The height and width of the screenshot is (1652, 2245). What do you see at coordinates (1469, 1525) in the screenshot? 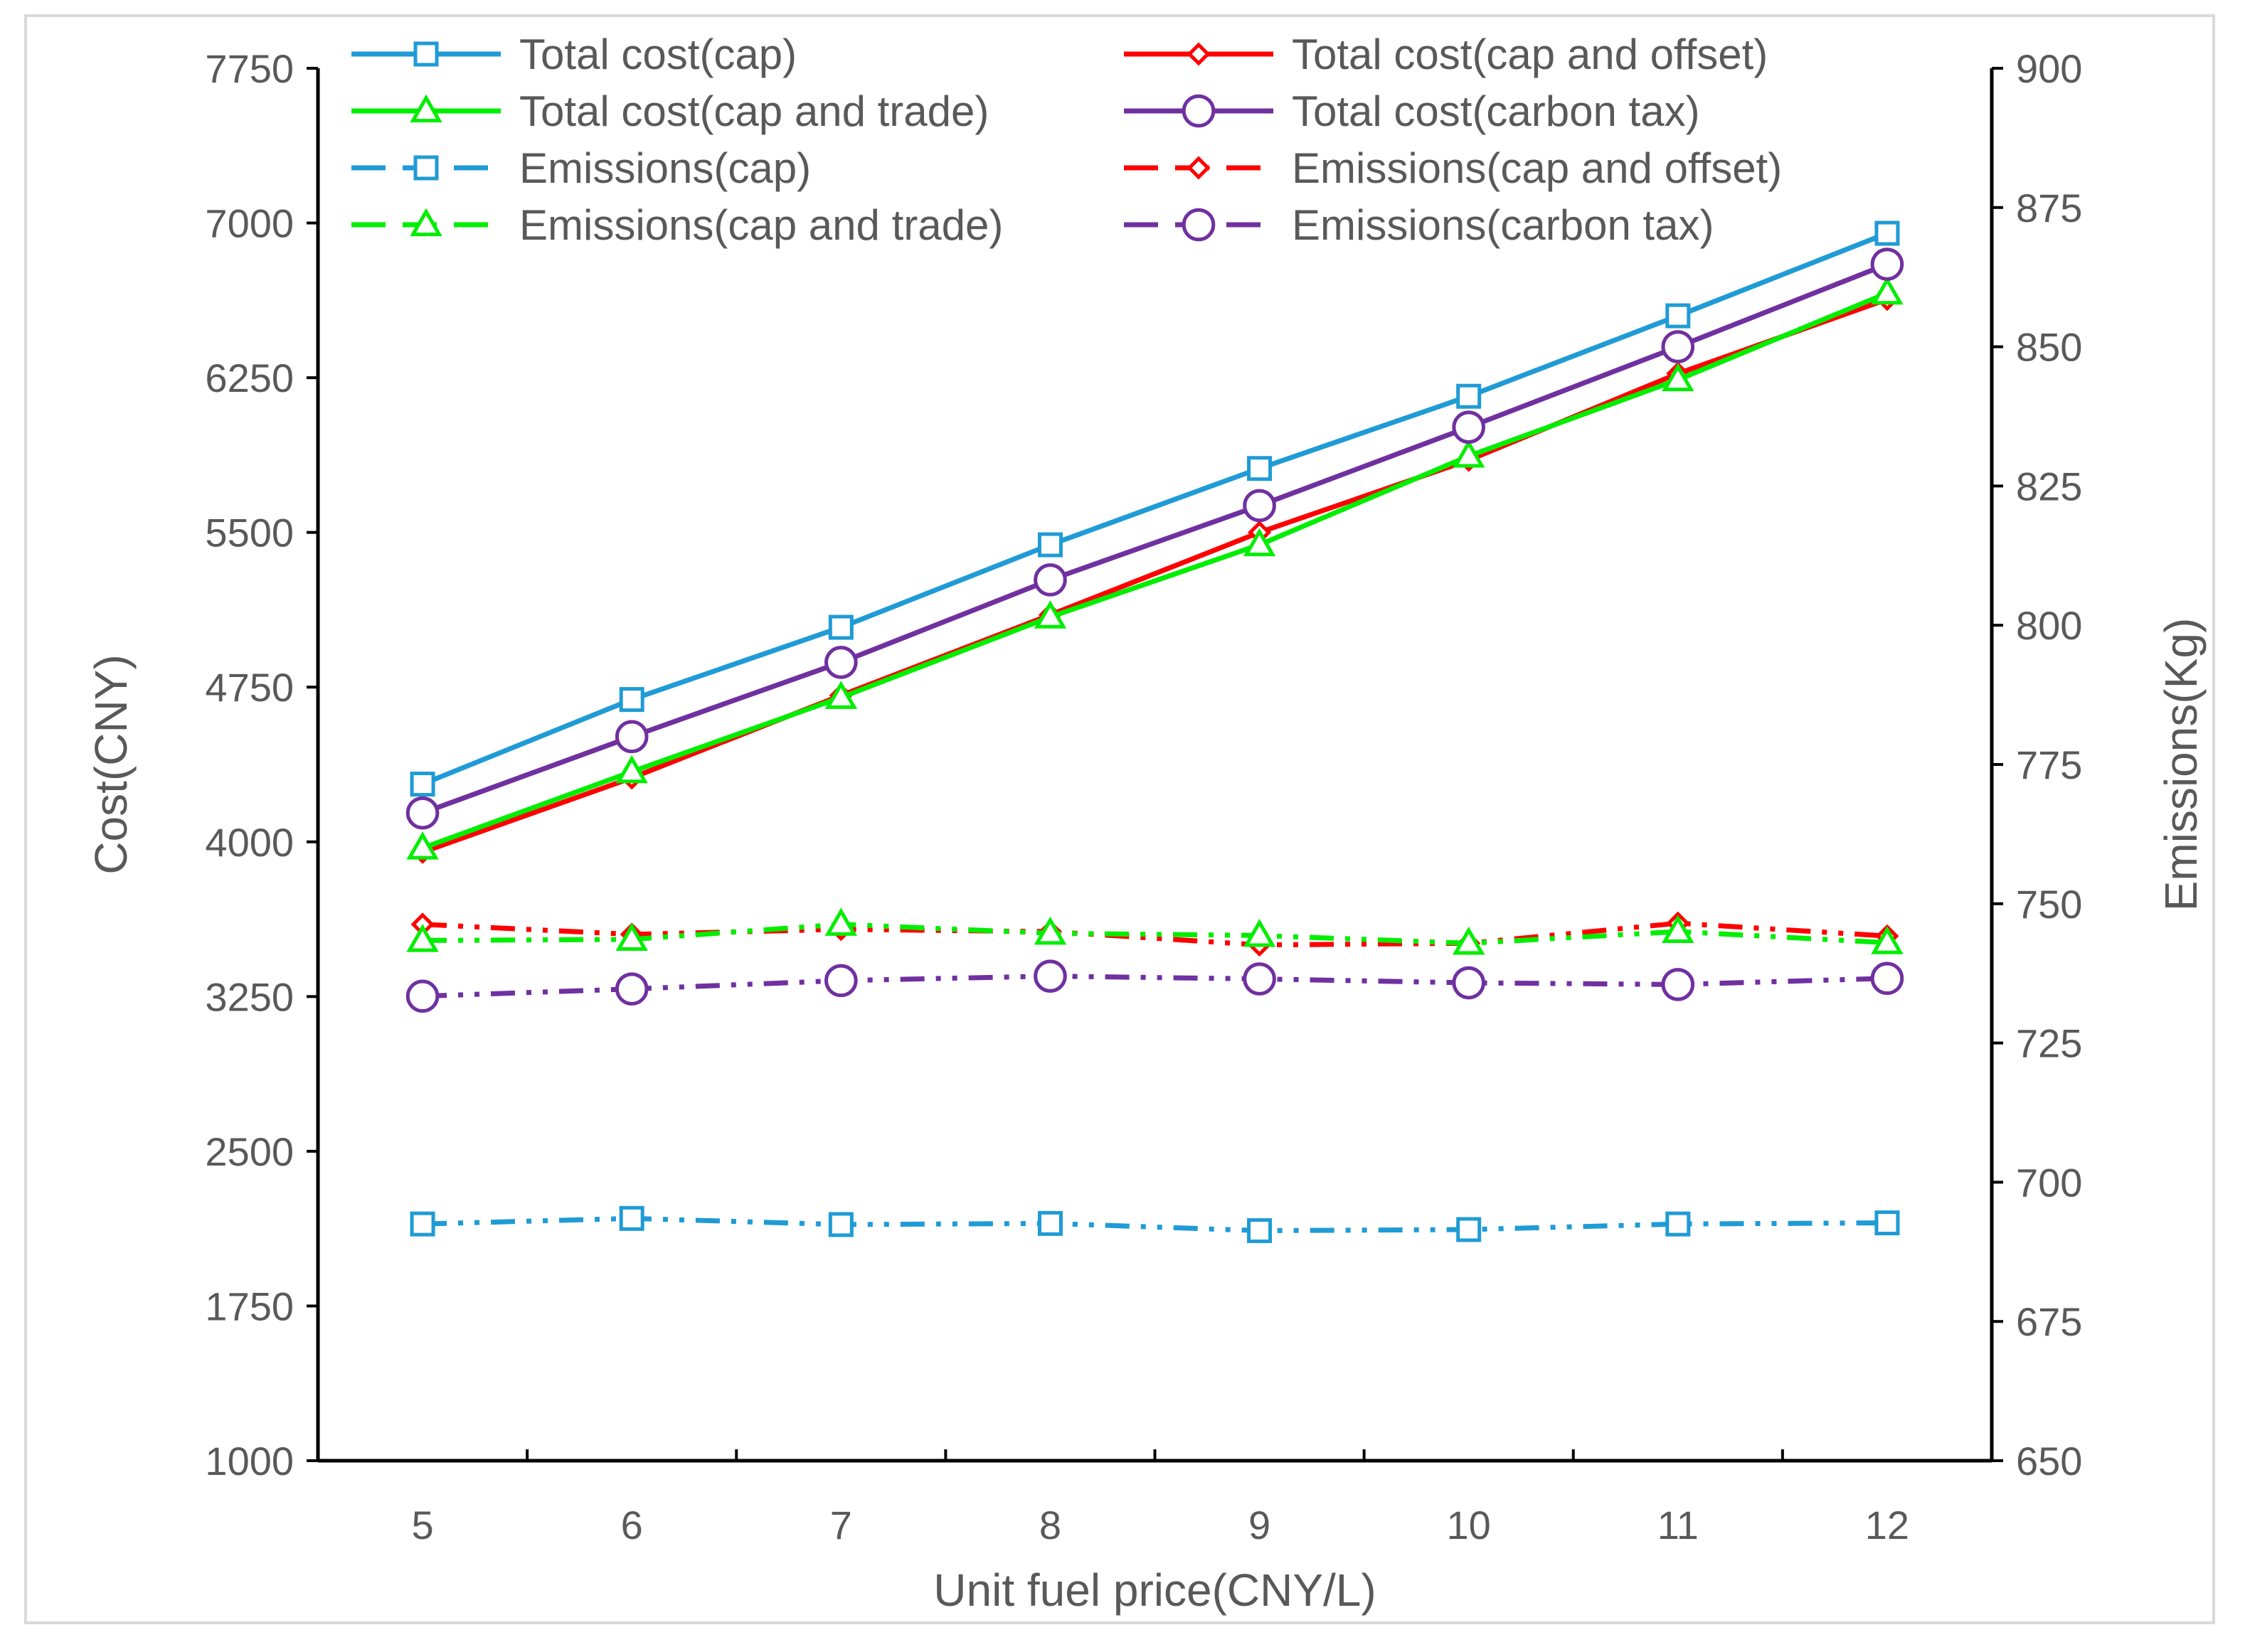
I see `x-tick-label: 10` at bounding box center [1469, 1525].